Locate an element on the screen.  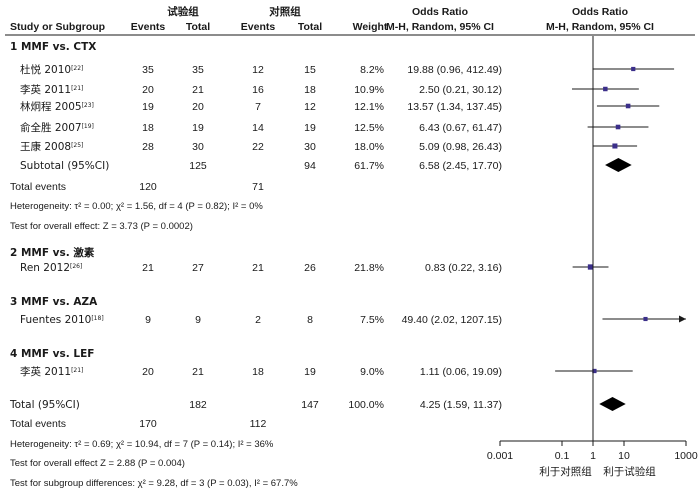
weight: 7.5% is located at coordinates (372, 320).